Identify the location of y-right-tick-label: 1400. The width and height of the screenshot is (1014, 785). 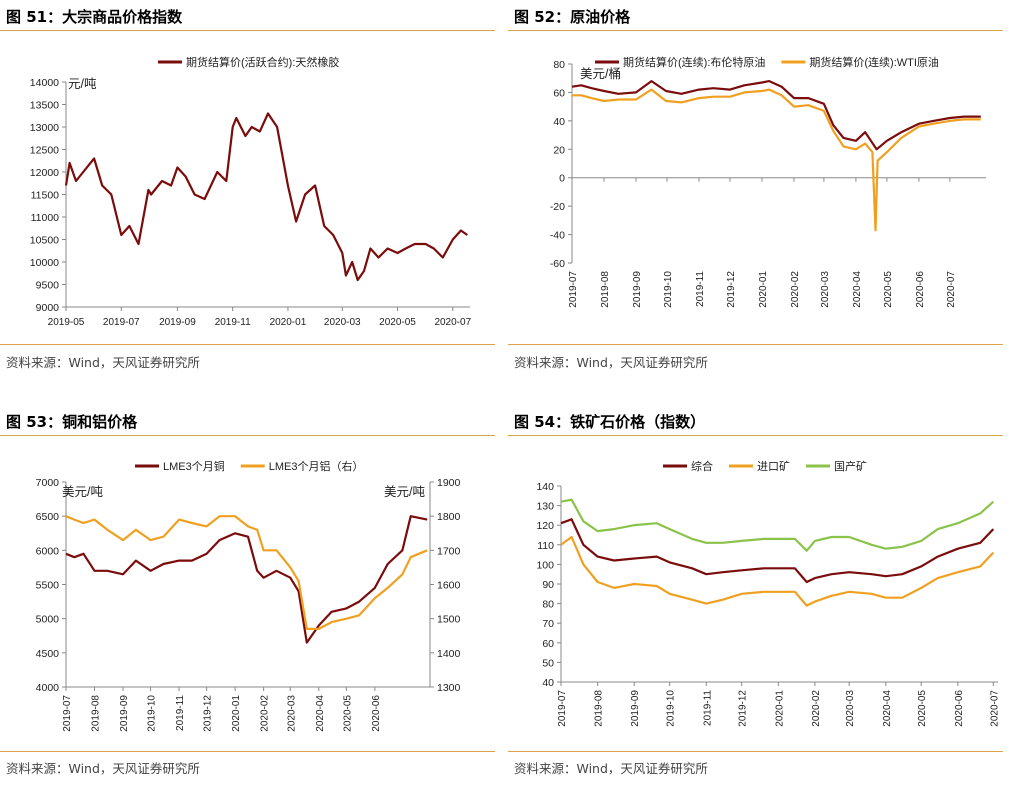
(449, 654).